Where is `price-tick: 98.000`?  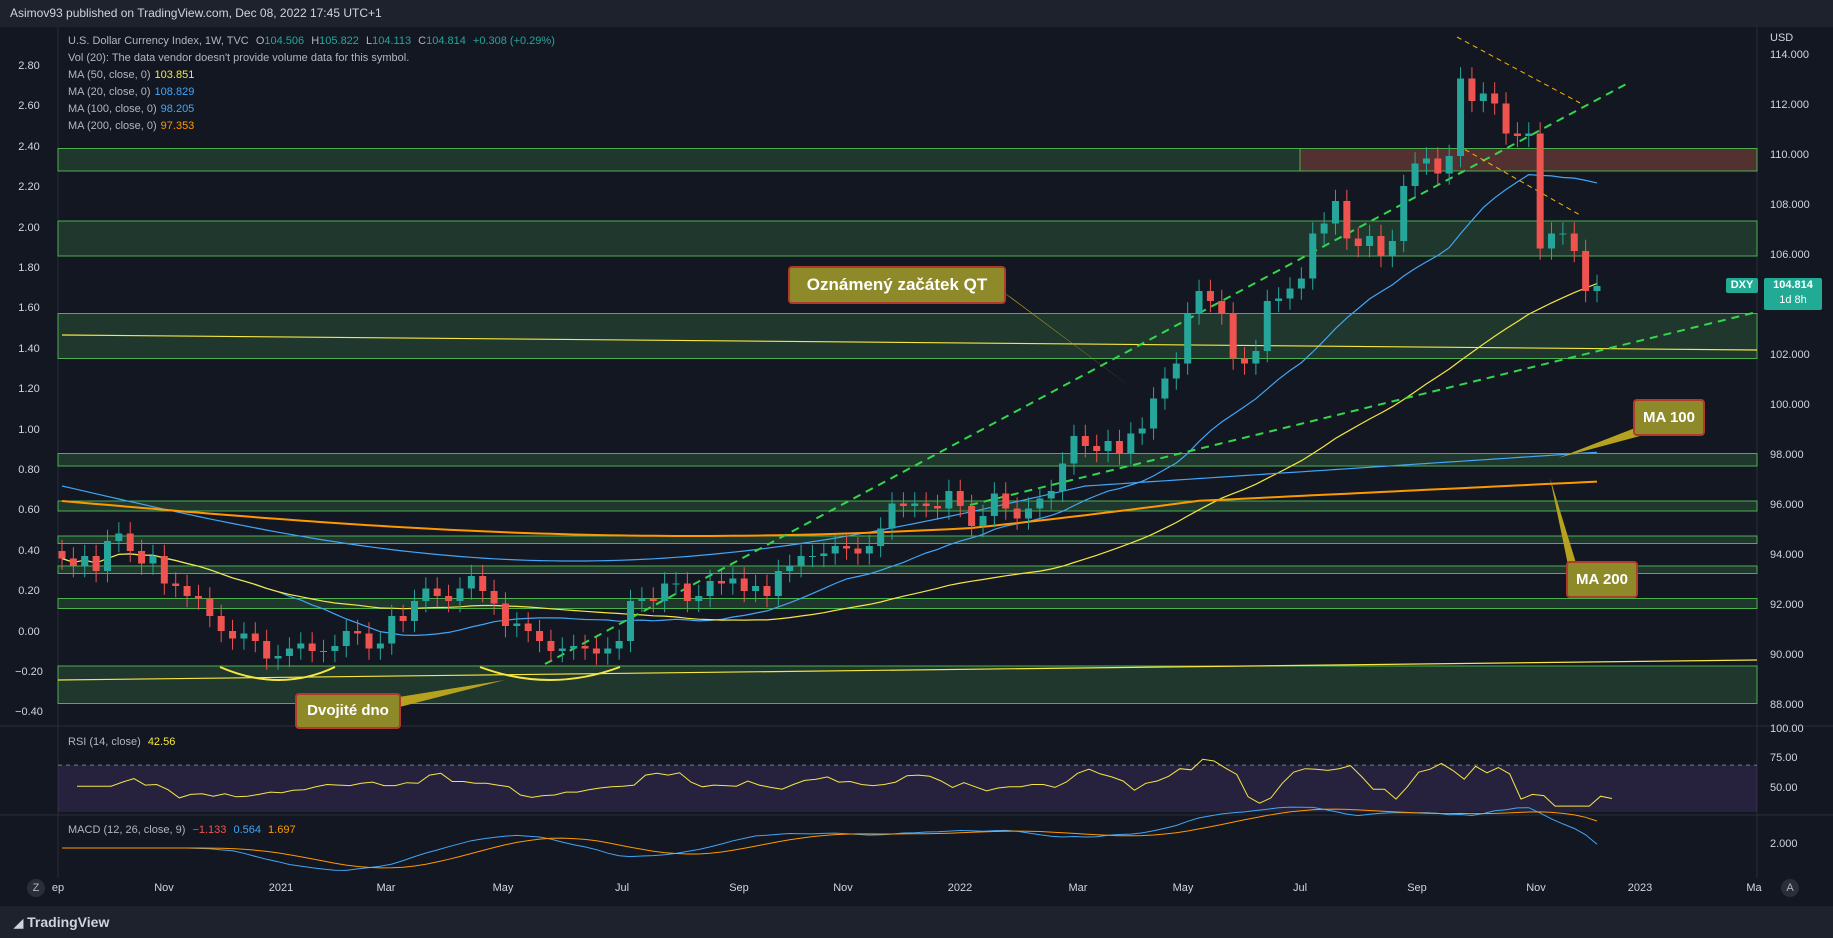 price-tick: 98.000 is located at coordinates (1787, 455).